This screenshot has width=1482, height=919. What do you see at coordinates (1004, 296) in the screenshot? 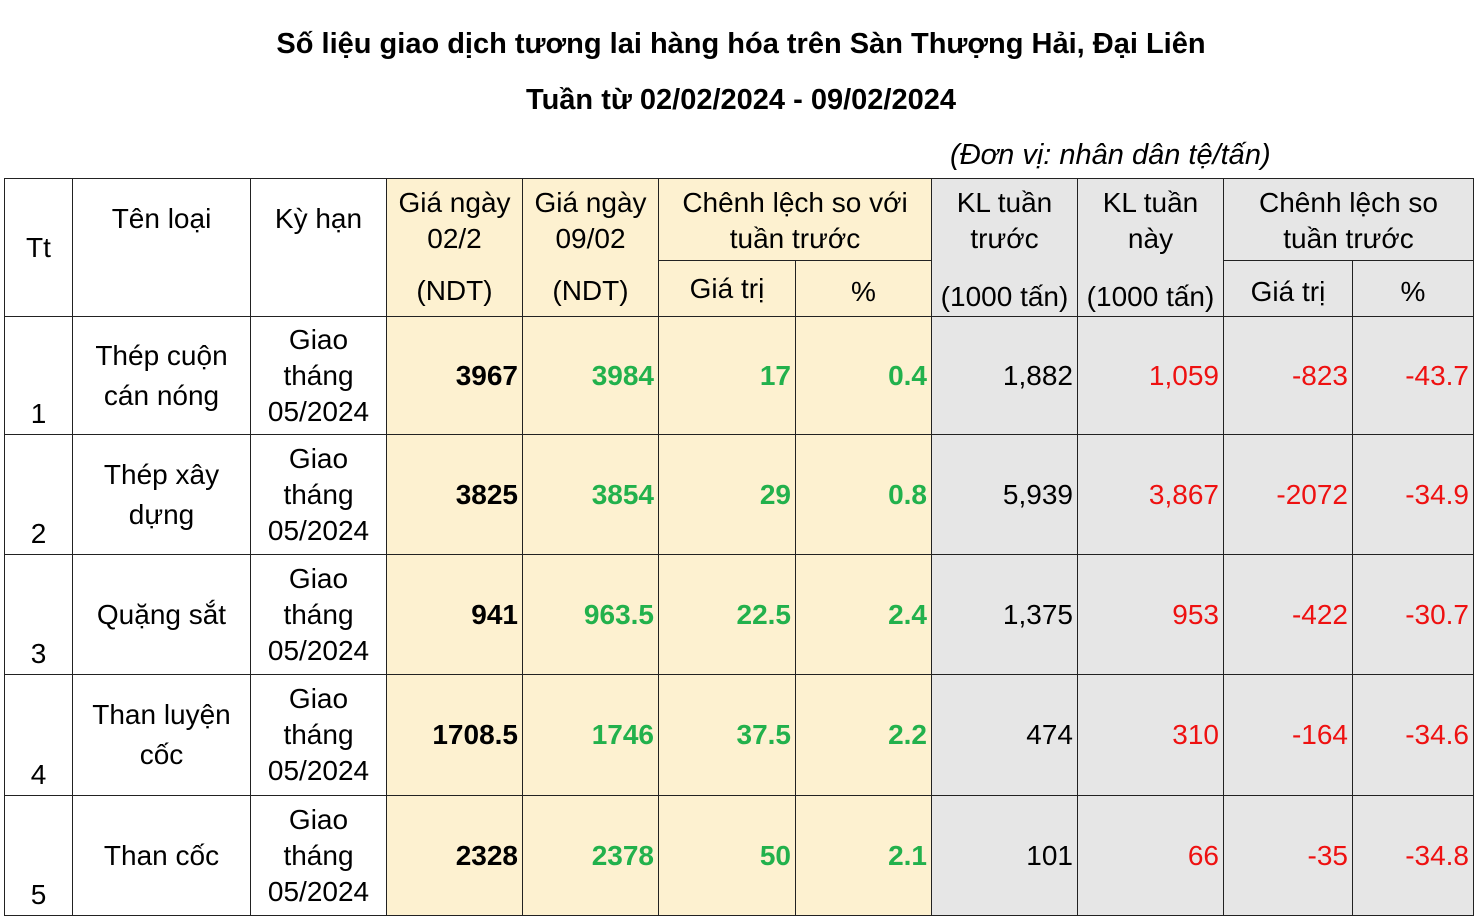
I see `header-vol-prev-unit: (1000 tấn)` at bounding box center [1004, 296].